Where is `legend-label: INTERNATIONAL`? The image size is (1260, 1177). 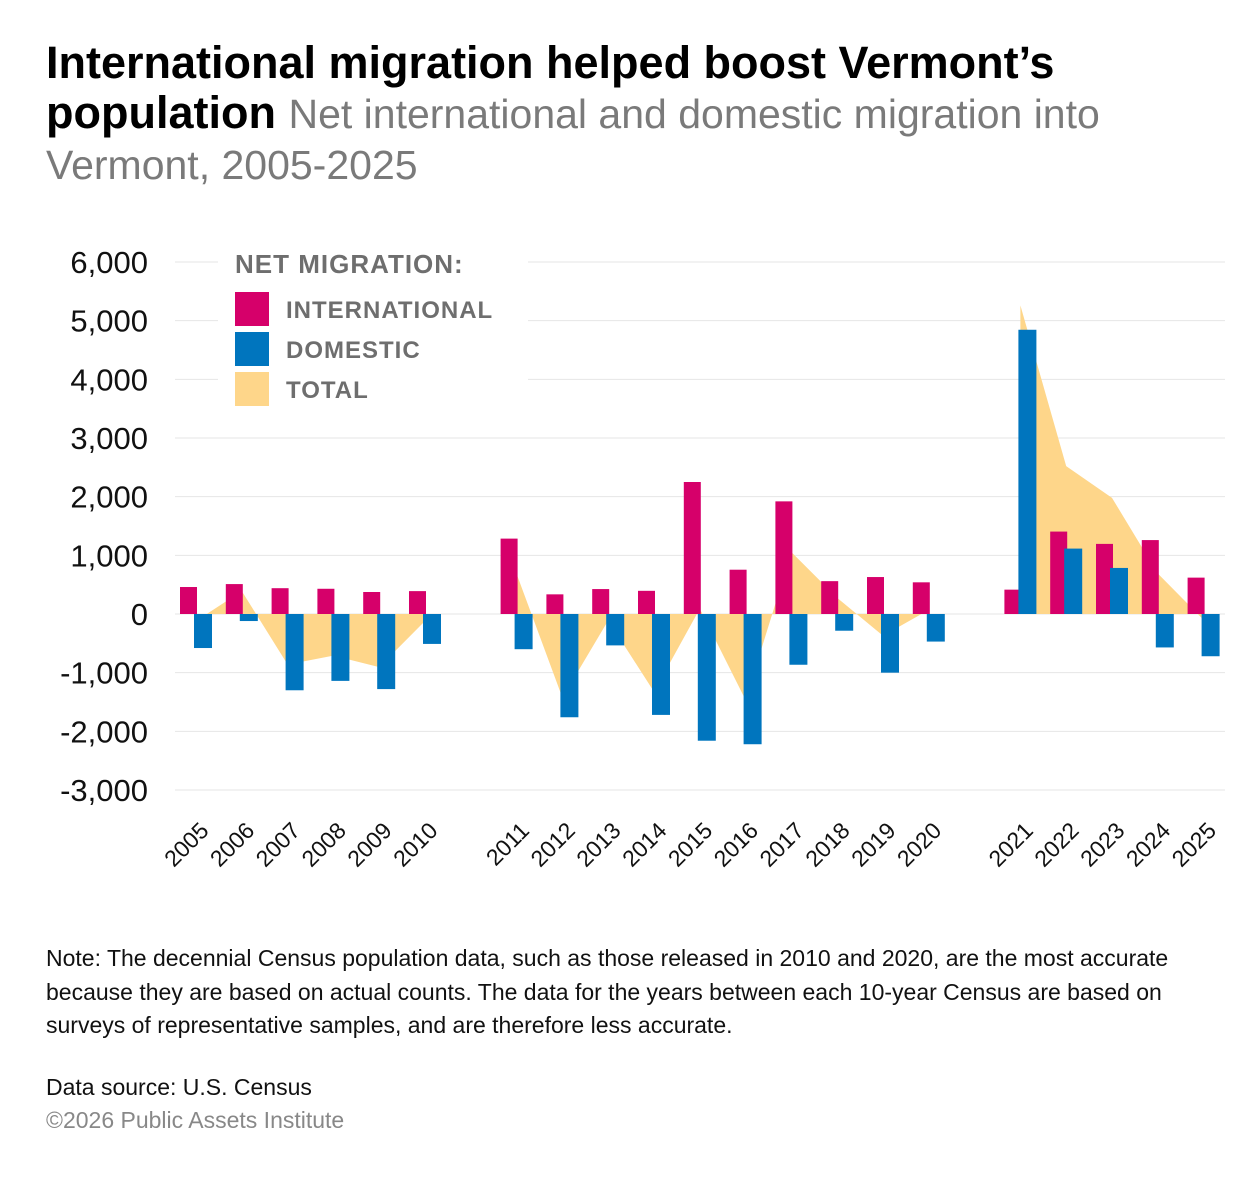
legend-label: INTERNATIONAL is located at coordinates (389, 310).